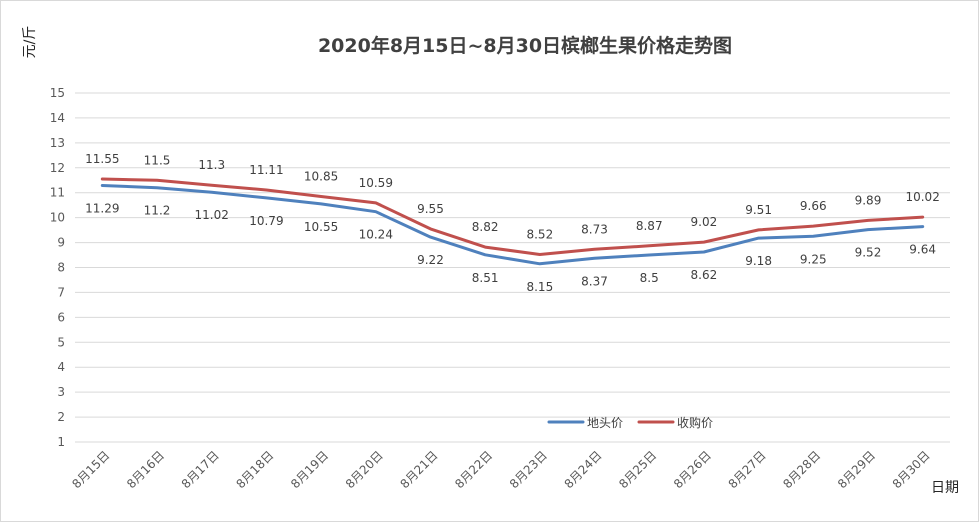 The image size is (979, 522). Describe the element at coordinates (157, 211) in the screenshot. I see `data-label: 11.2` at that location.